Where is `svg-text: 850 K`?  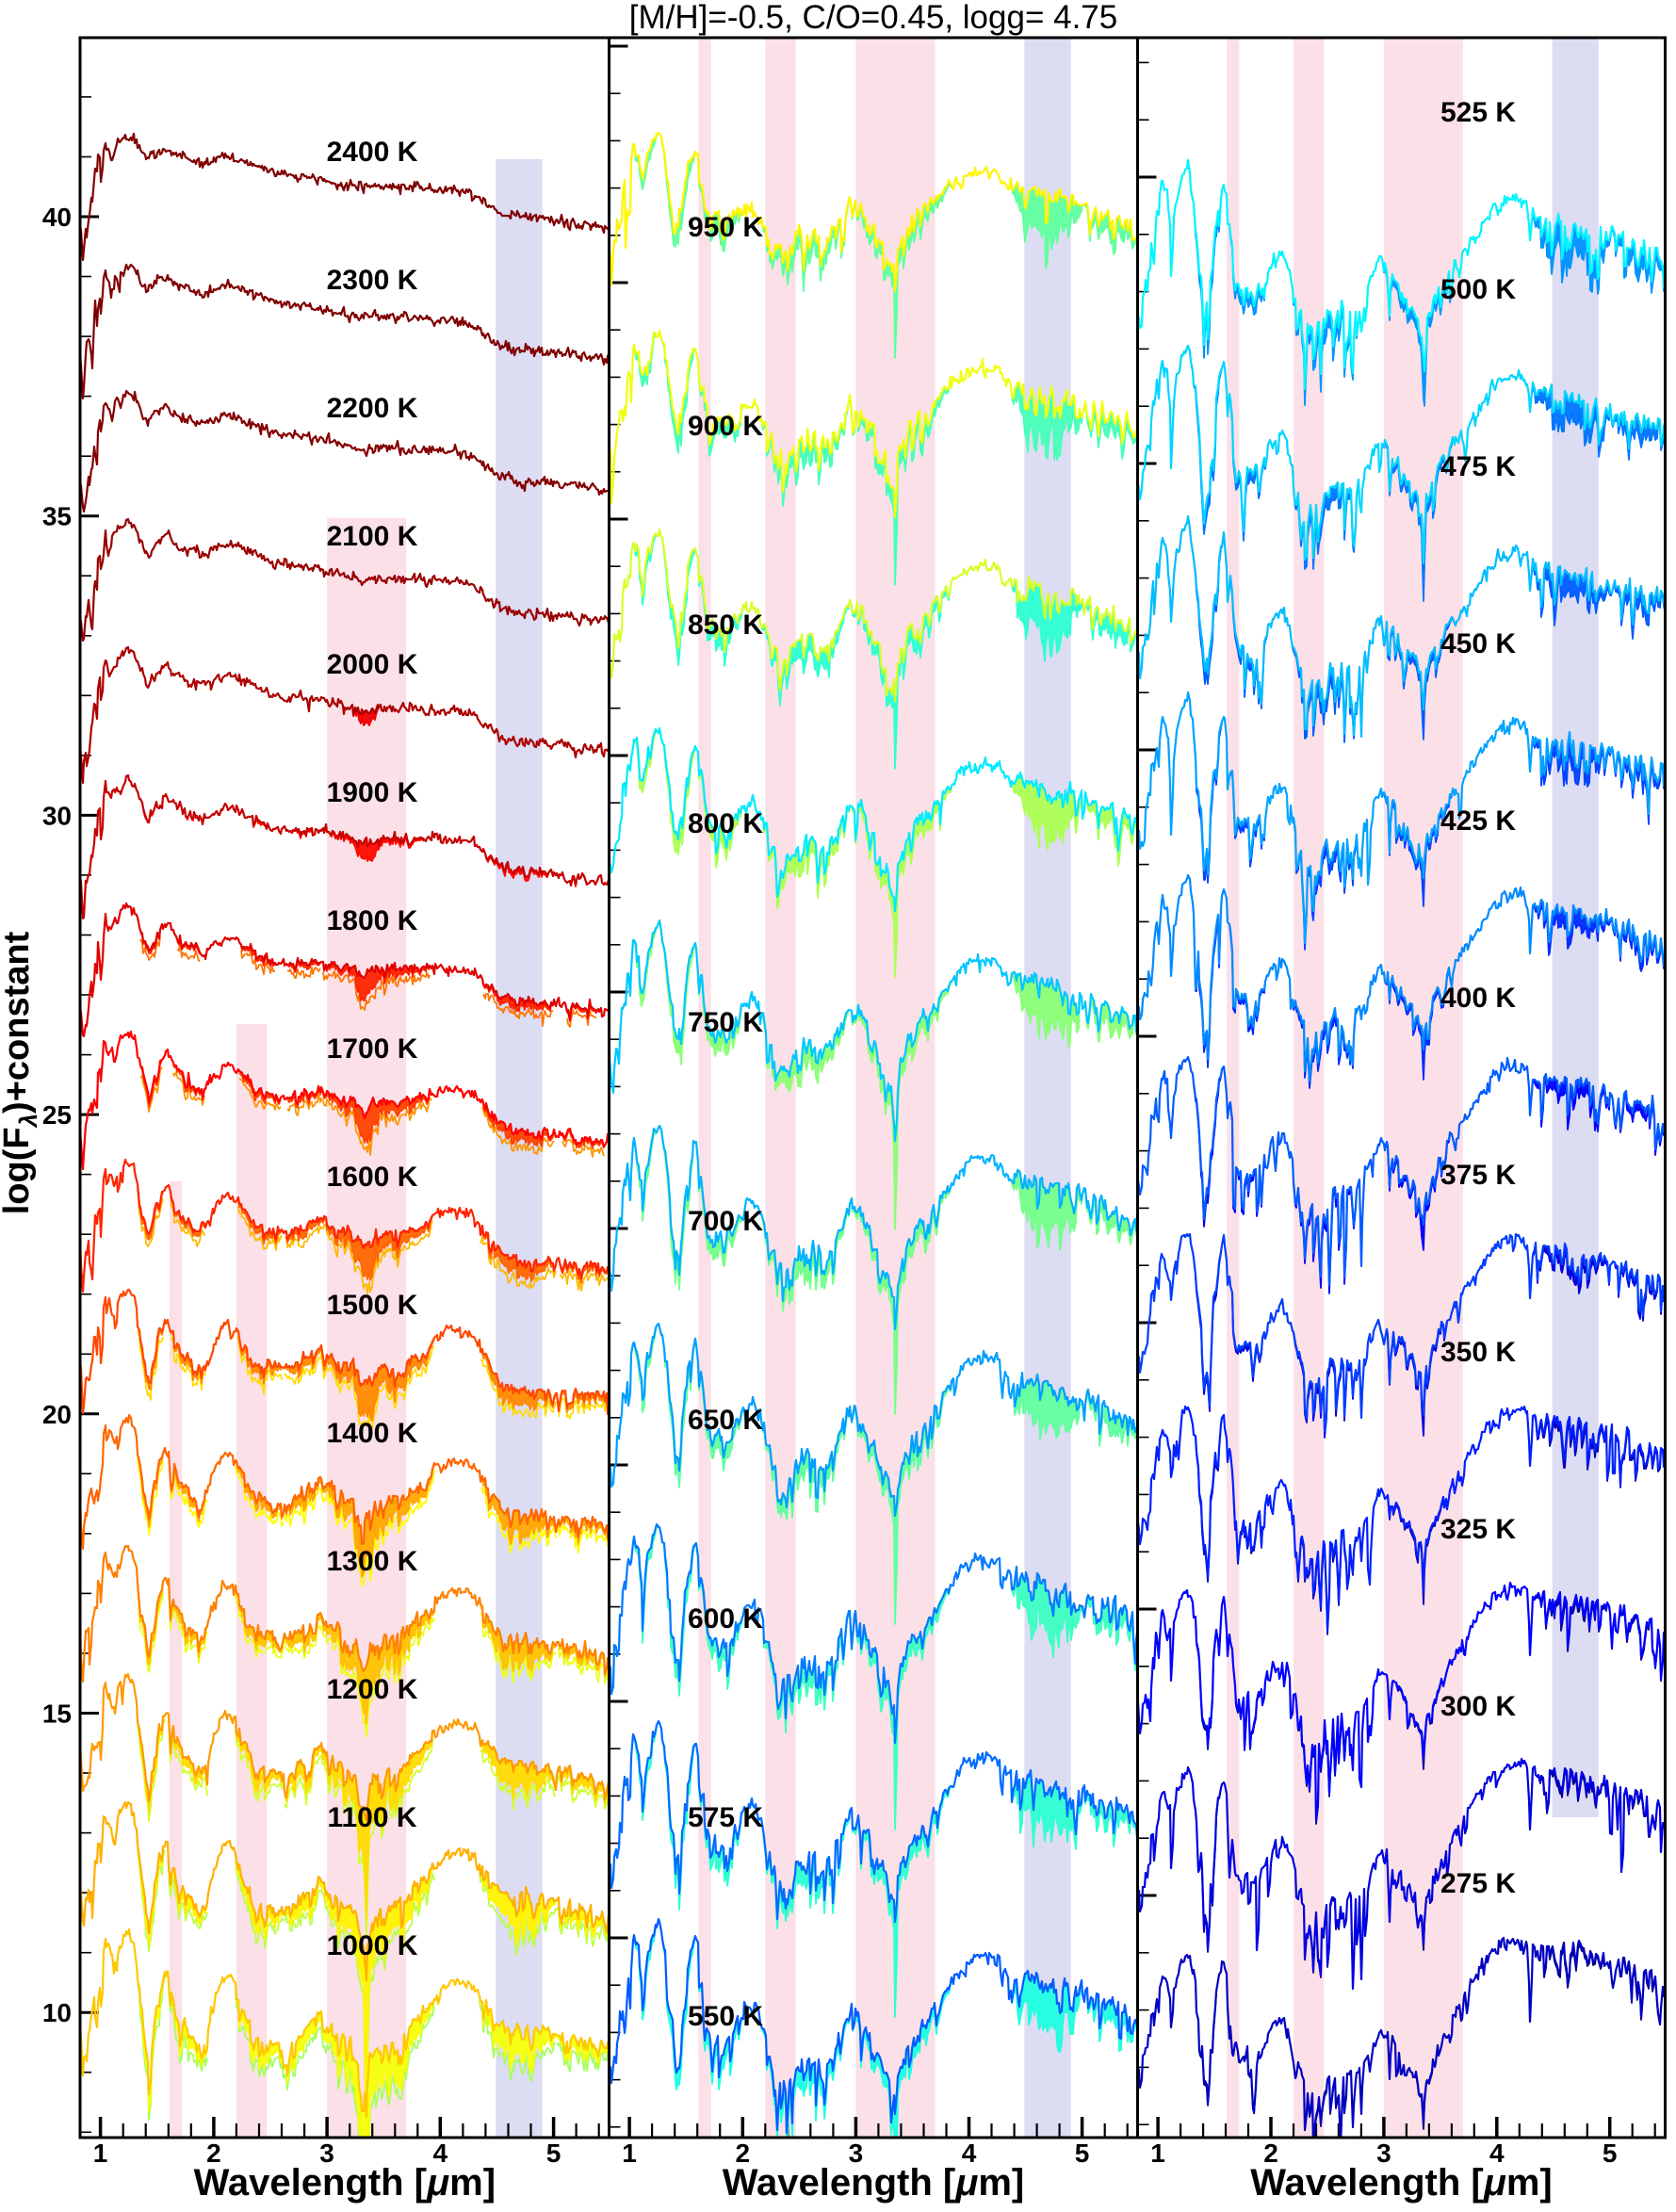
svg-text: 850 K is located at coordinates (725, 625).